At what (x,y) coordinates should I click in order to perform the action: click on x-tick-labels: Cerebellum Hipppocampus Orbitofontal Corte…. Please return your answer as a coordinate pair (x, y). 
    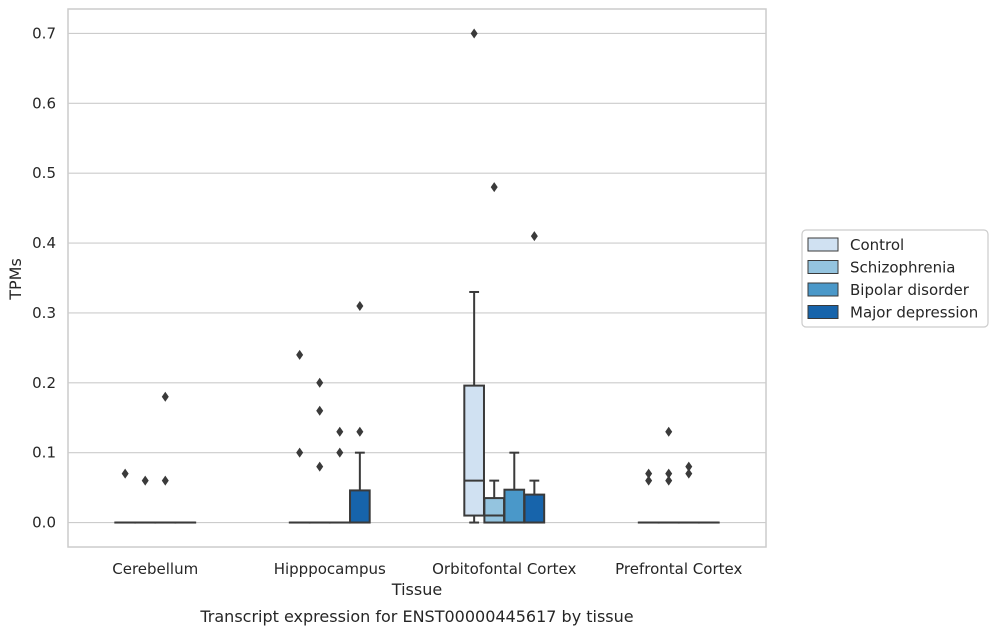
    Looking at the image, I should click on (427, 569).